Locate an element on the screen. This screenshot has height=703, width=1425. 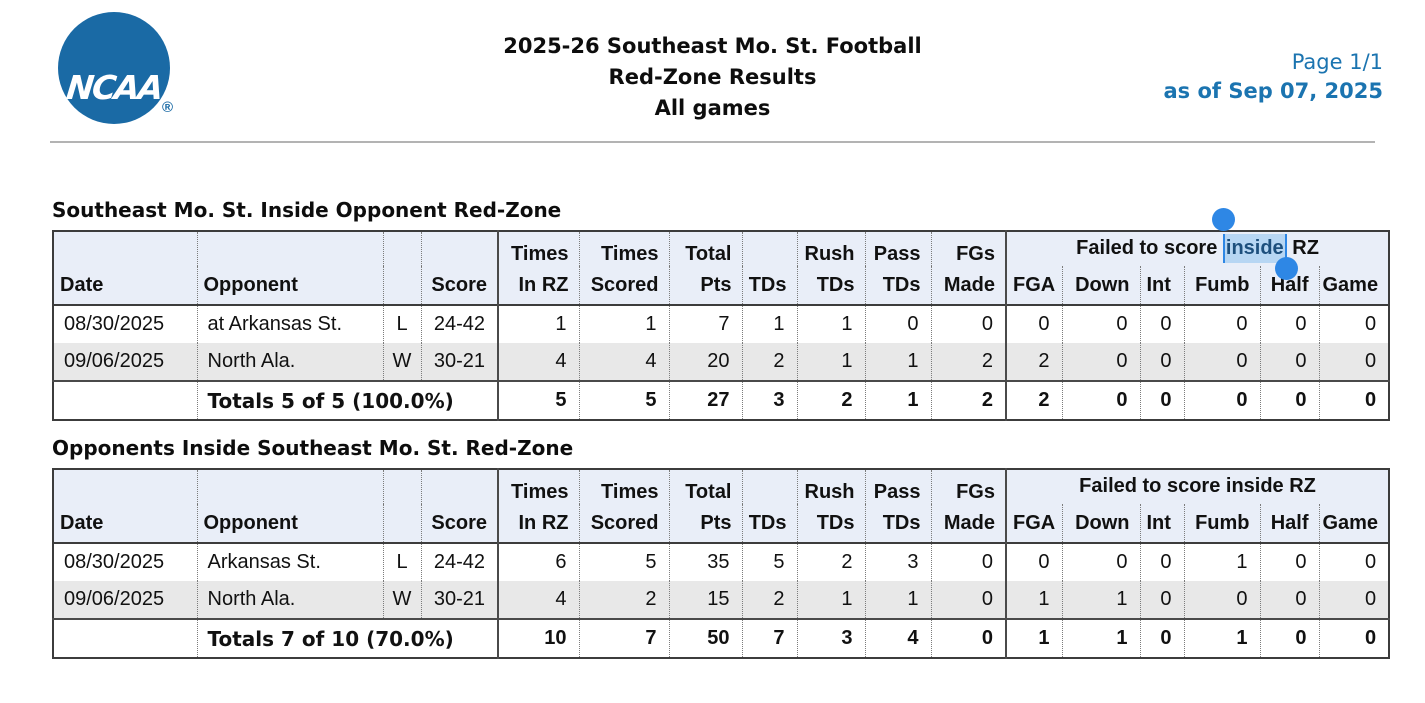
table-cell: 09/06/2025 is located at coordinates (125, 600).